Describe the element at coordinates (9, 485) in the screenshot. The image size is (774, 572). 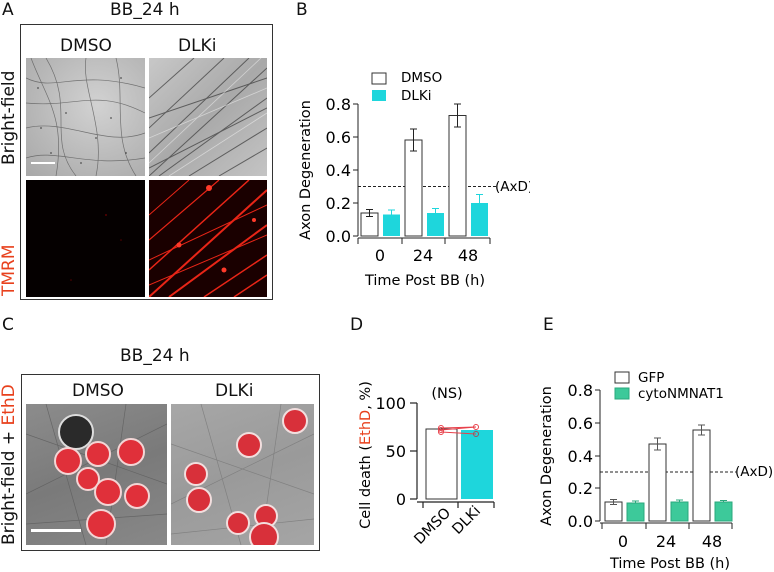
I see `side-label-brightfield: Bright-field +` at that location.